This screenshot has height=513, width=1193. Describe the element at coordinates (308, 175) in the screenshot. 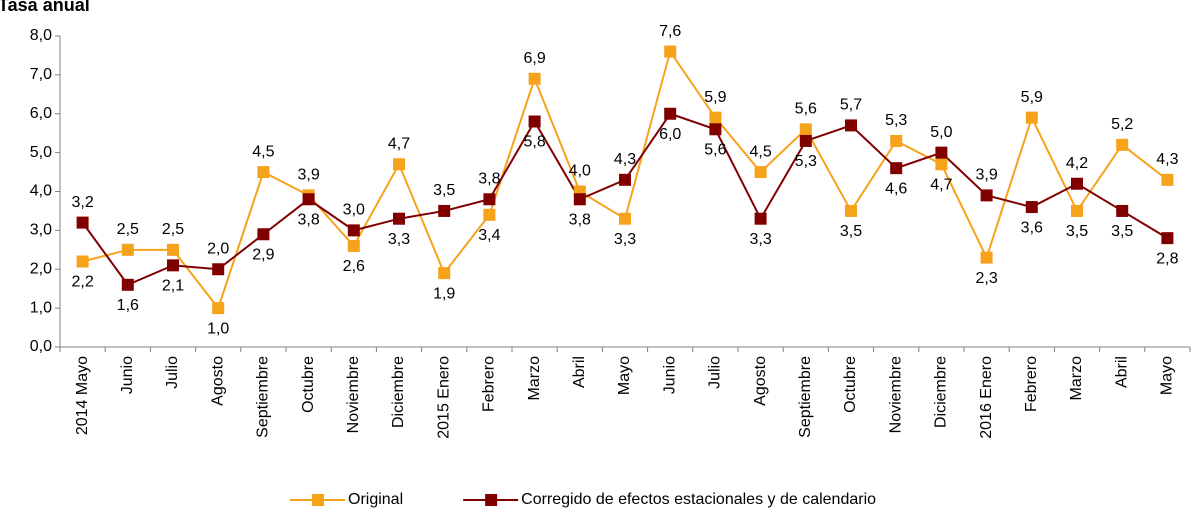

I see `data-label: 3,9` at that location.